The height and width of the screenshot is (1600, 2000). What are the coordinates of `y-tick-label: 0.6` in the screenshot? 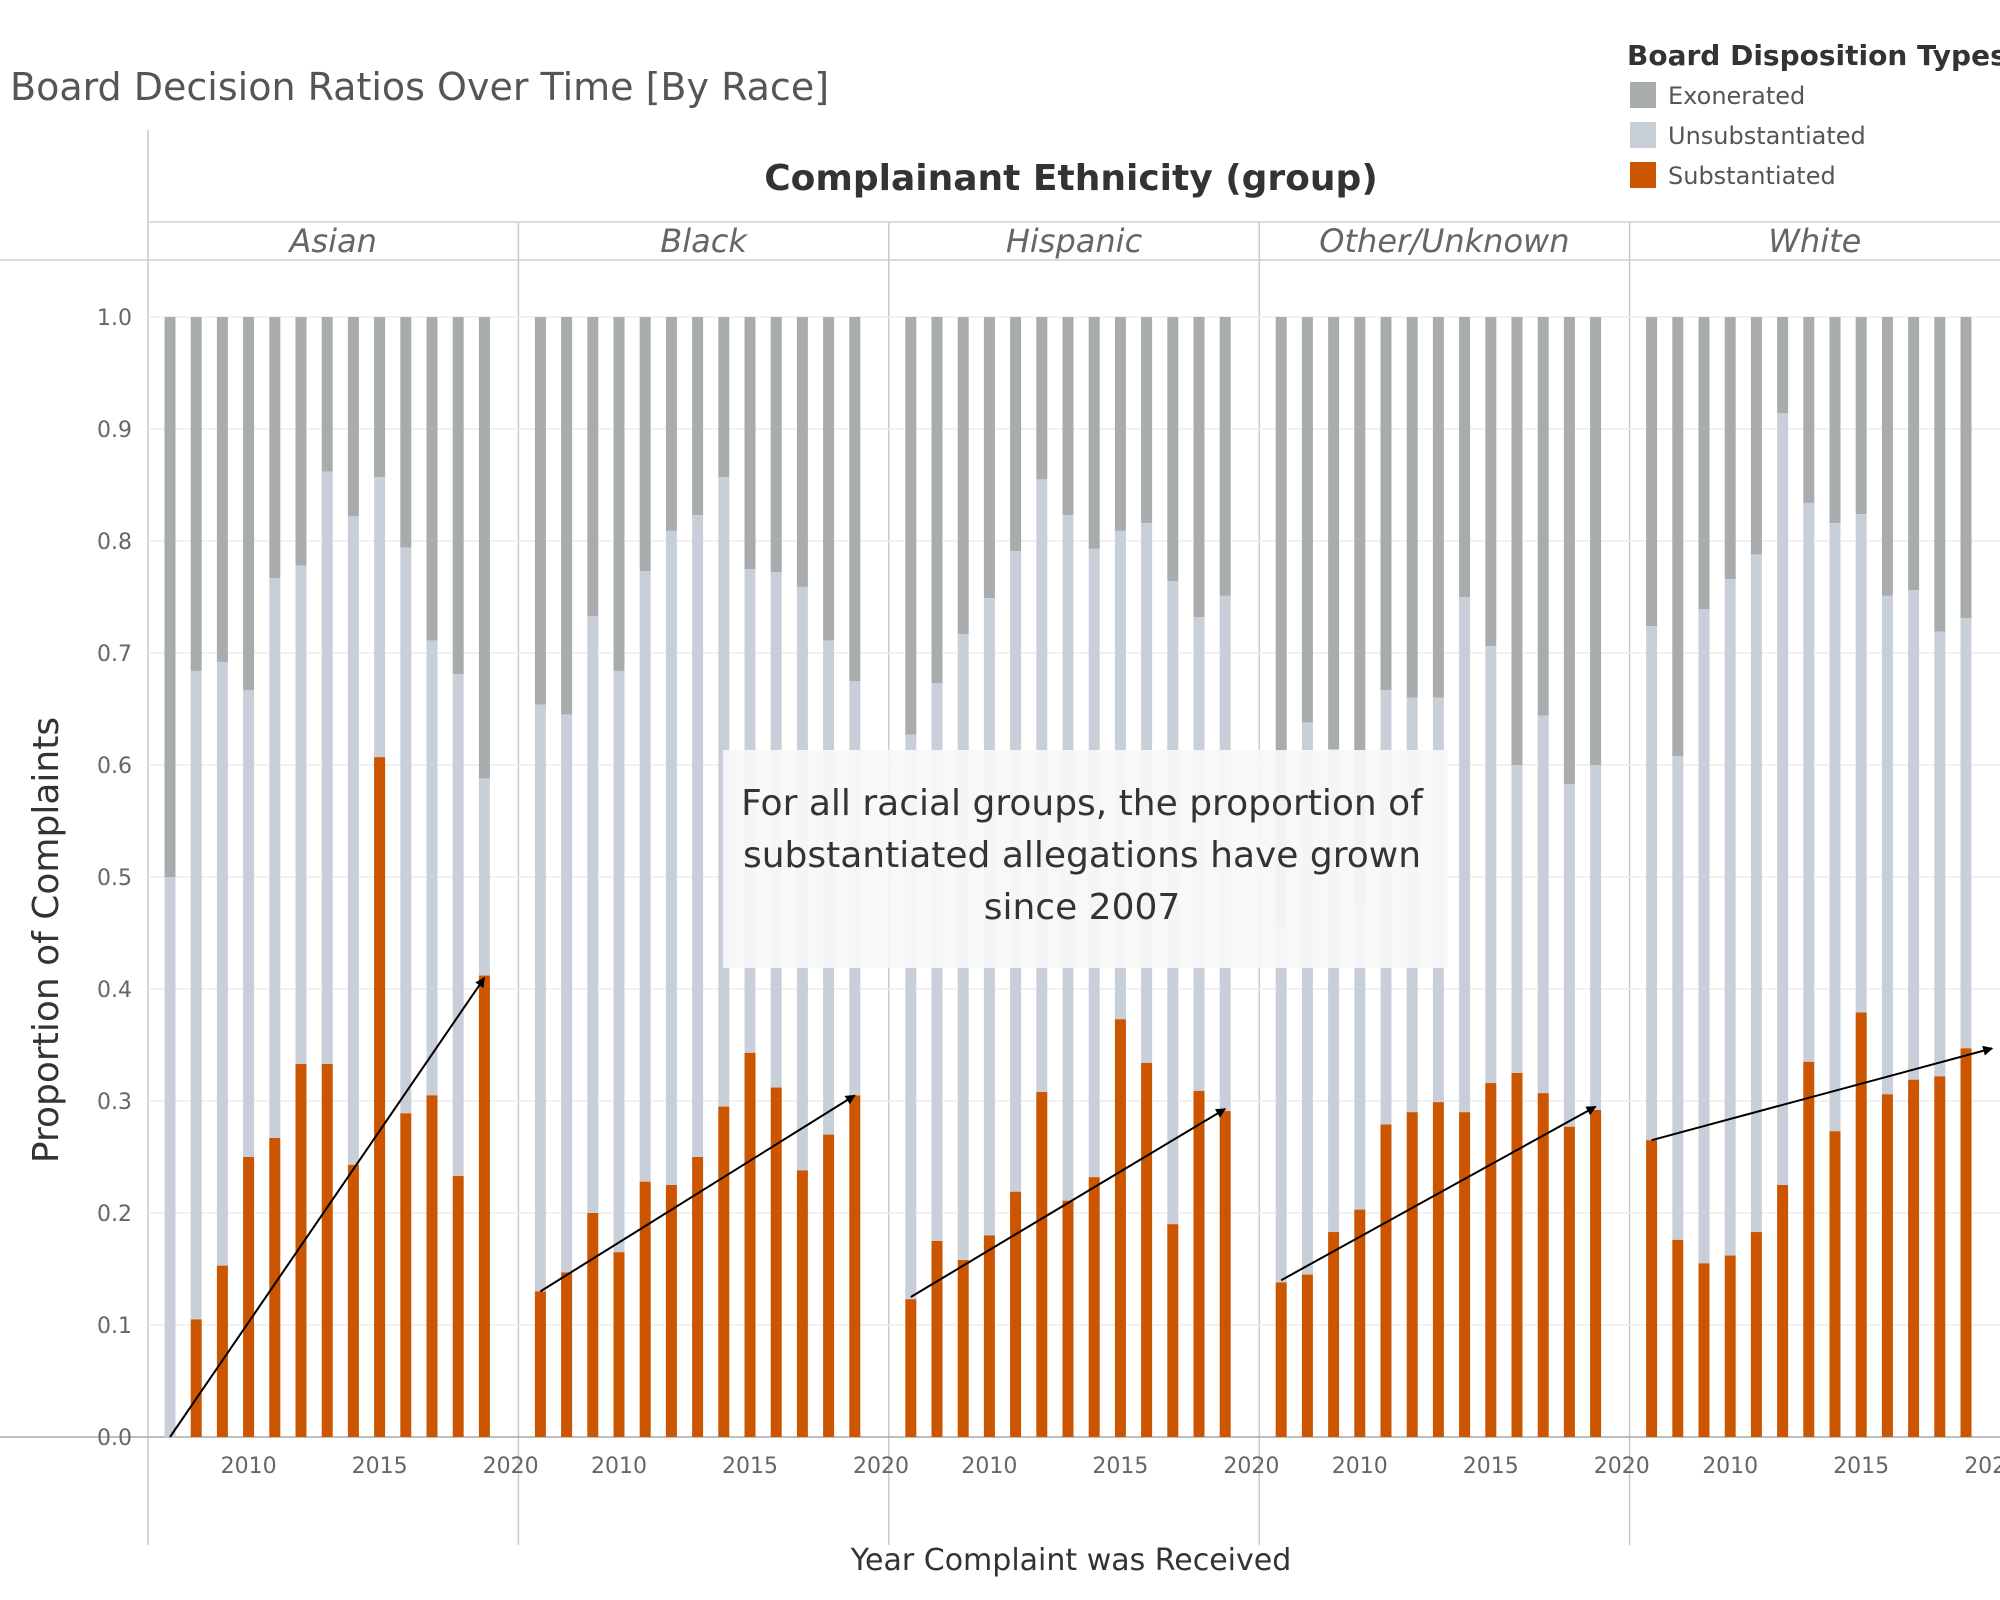 It's located at (114, 766).